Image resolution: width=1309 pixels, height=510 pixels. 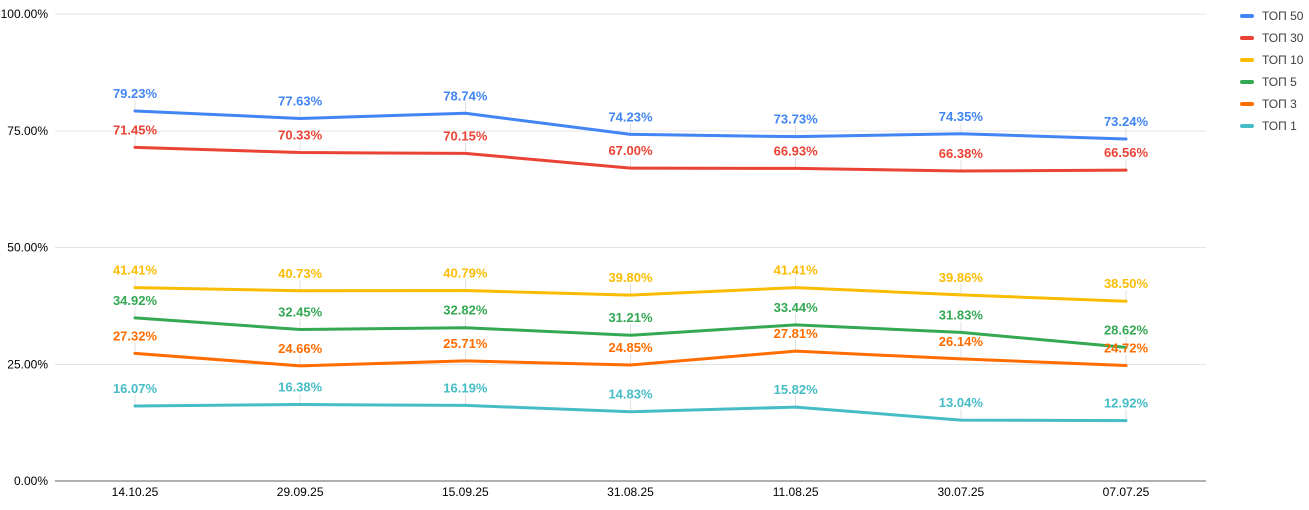 What do you see at coordinates (1126, 329) in the screenshot?
I see `data-label-top-5: 28.62%` at bounding box center [1126, 329].